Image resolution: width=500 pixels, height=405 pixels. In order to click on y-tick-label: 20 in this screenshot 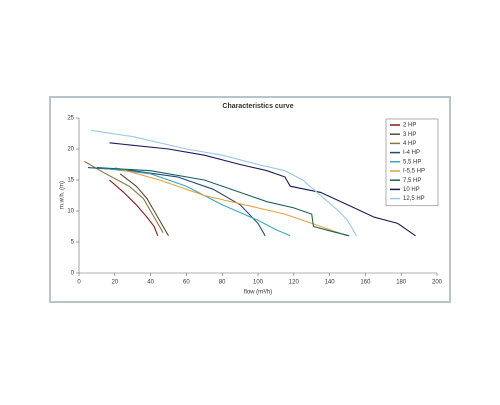, I will do `click(70, 150)`.